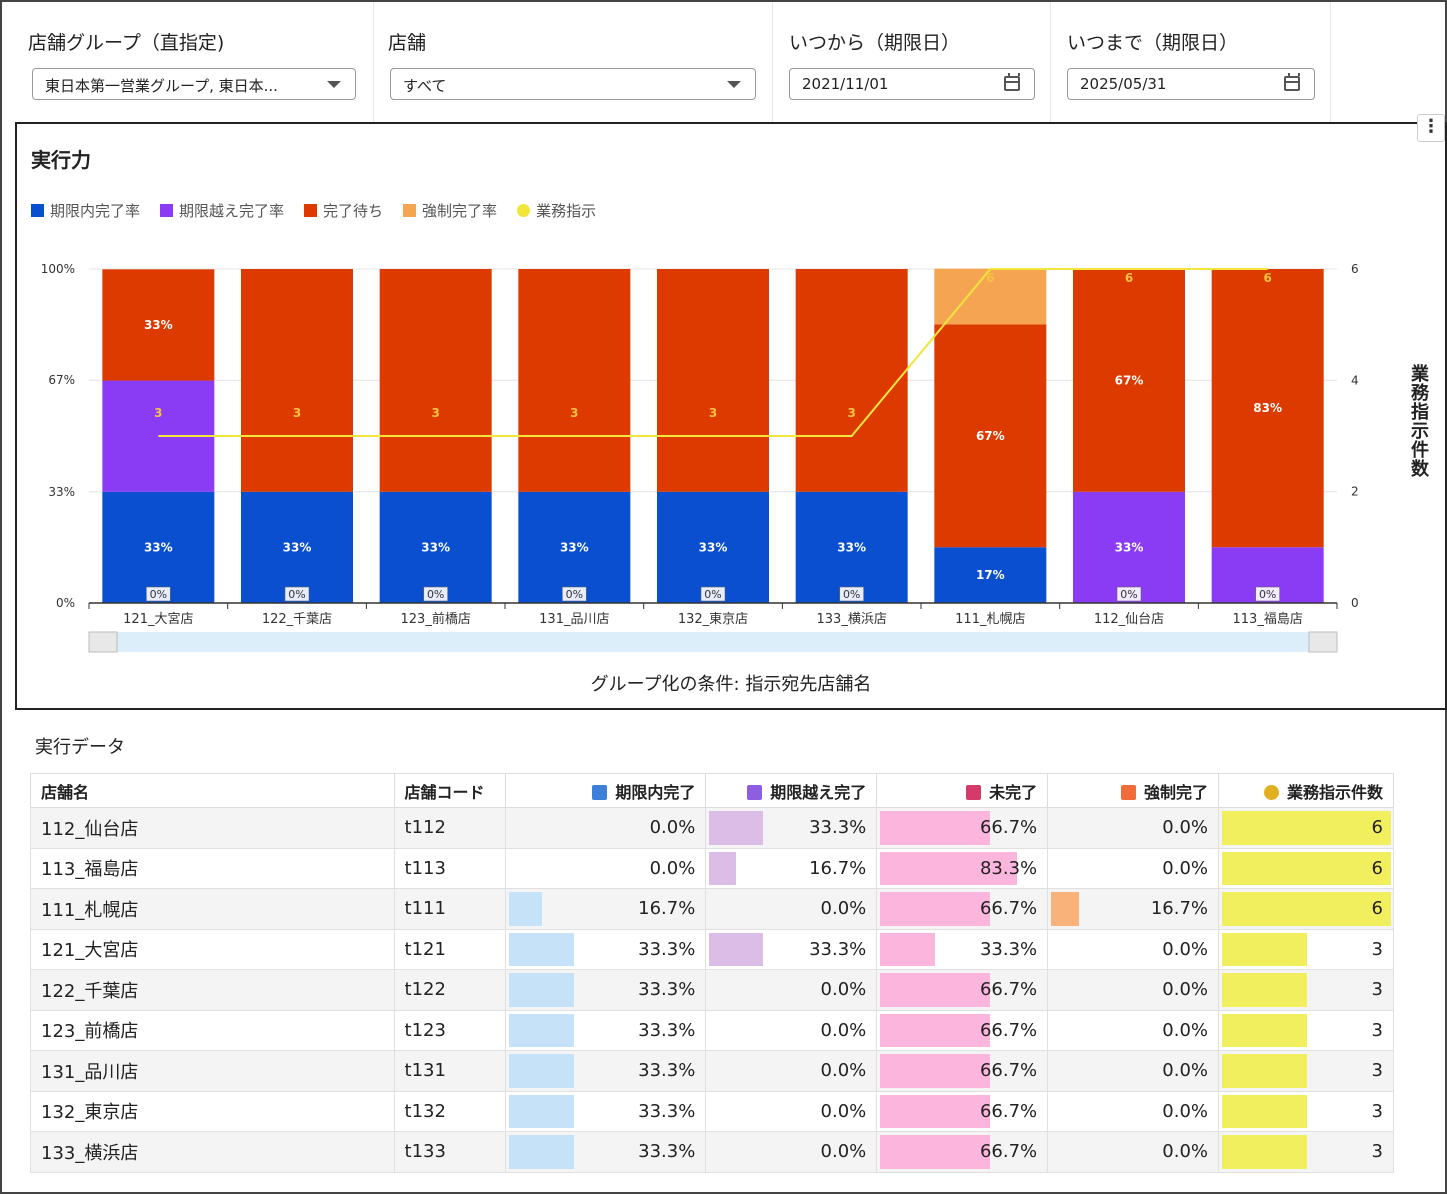 This screenshot has width=1447, height=1194. What do you see at coordinates (353, 211) in the screenshot?
I see `legend-label: 完了待ち` at bounding box center [353, 211].